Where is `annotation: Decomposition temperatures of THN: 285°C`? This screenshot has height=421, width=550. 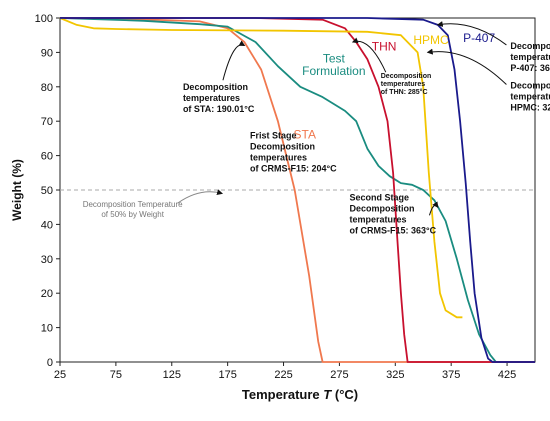 annotation: Decomposition temperatures of THN: 285°C is located at coordinates (406, 84).